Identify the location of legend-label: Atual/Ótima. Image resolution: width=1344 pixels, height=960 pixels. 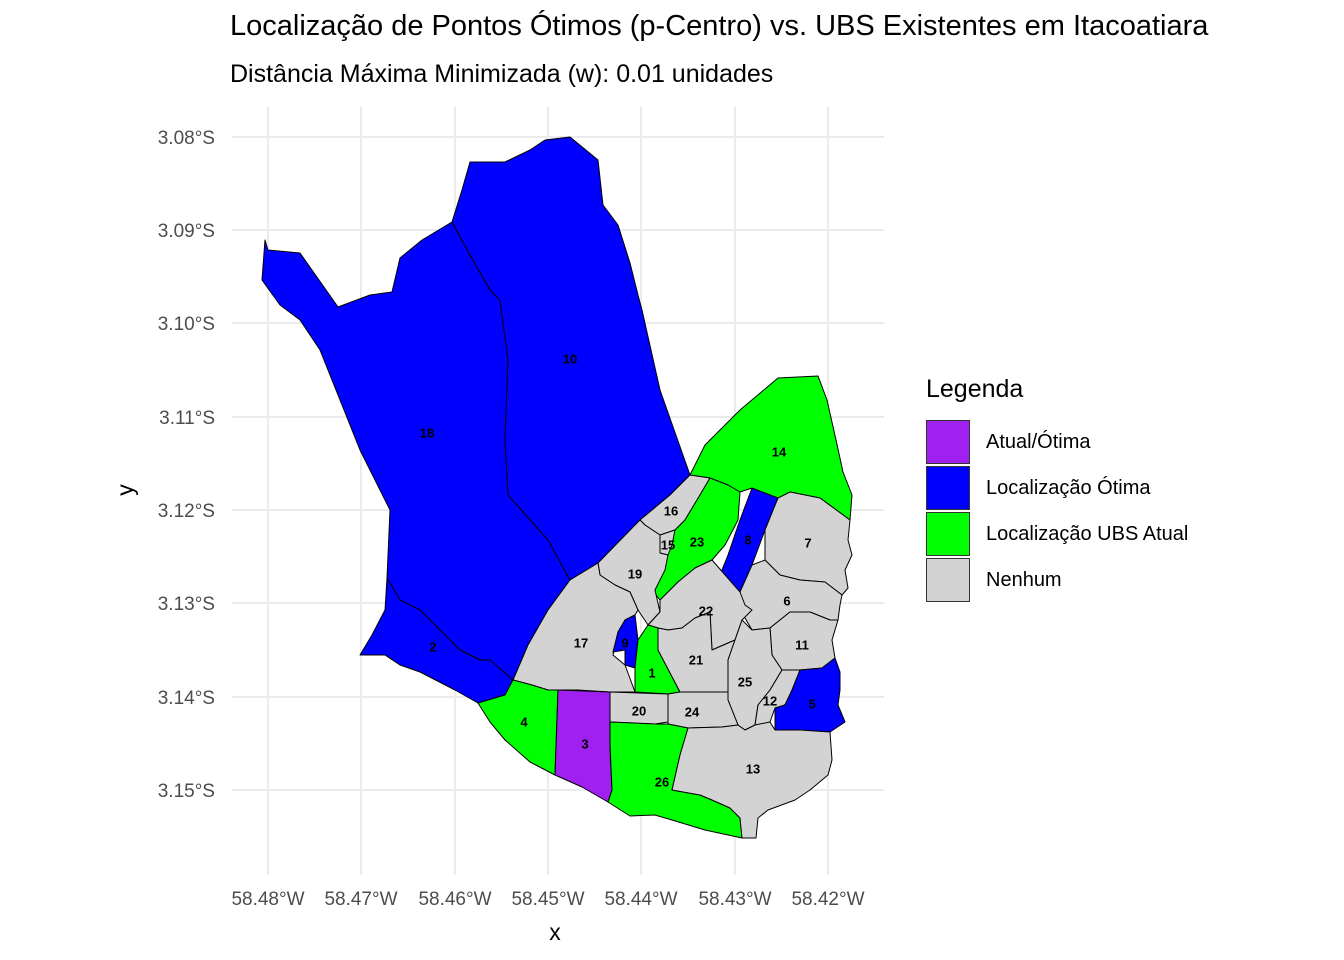
(1038, 441).